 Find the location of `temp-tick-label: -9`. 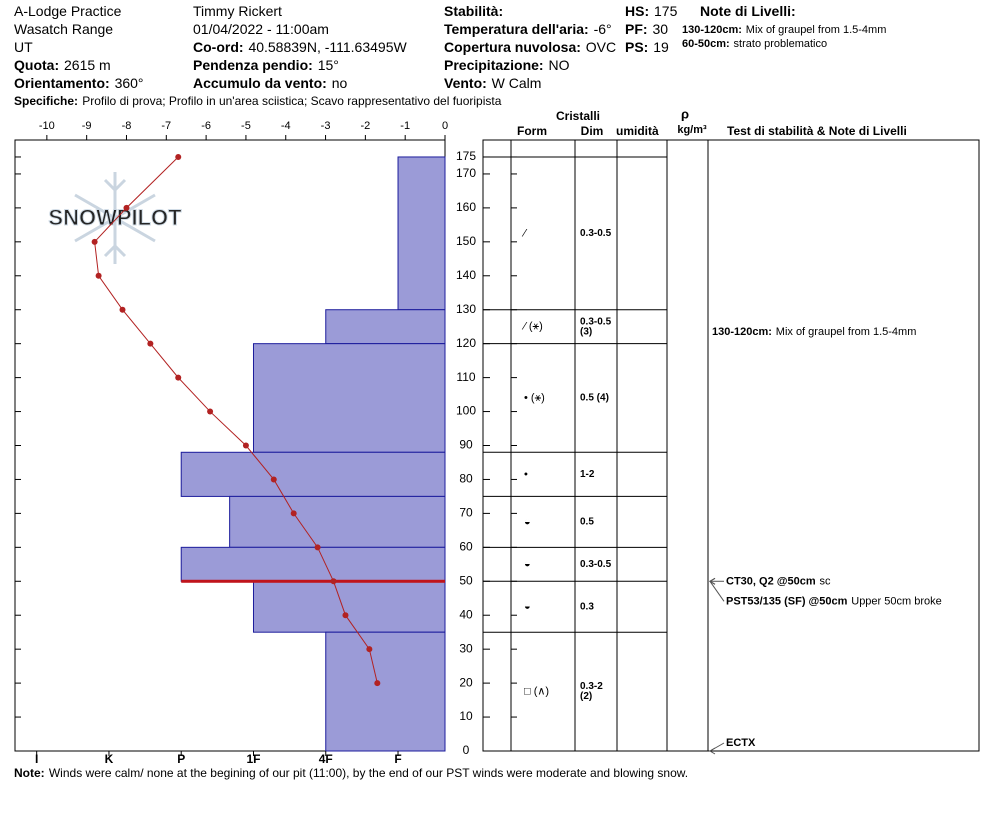

temp-tick-label: -9 is located at coordinates (87, 126).